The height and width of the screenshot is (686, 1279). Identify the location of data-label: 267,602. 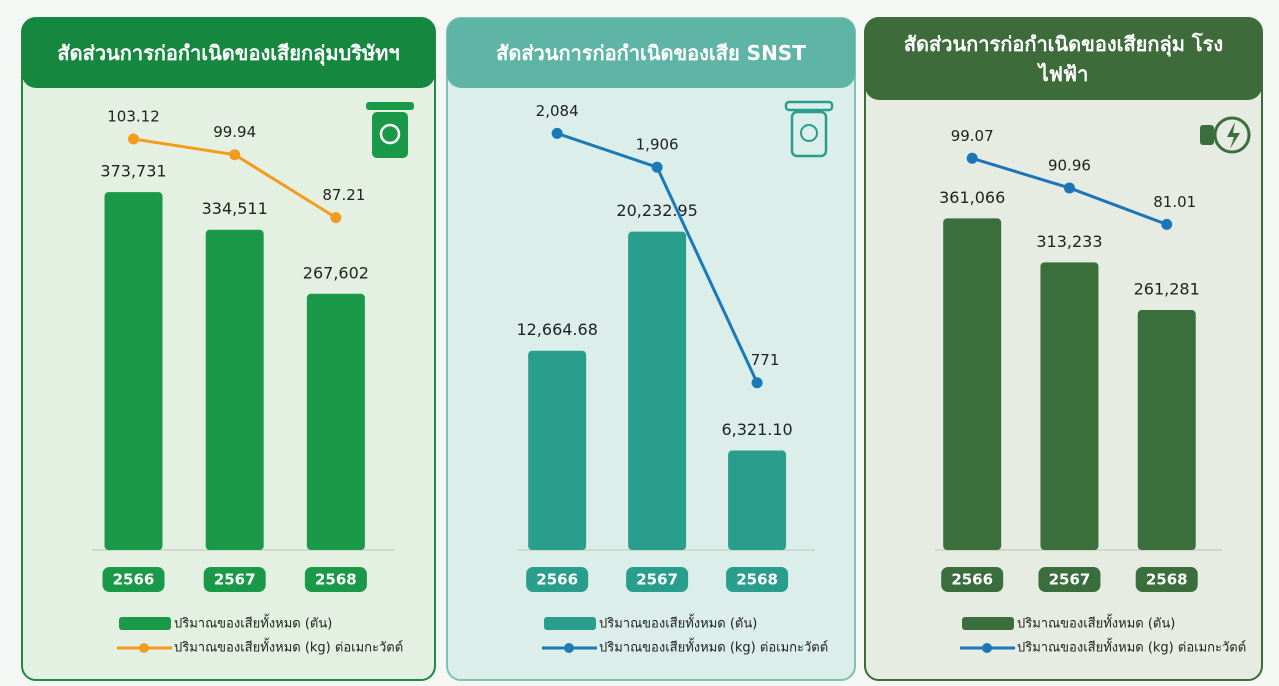
(336, 272).